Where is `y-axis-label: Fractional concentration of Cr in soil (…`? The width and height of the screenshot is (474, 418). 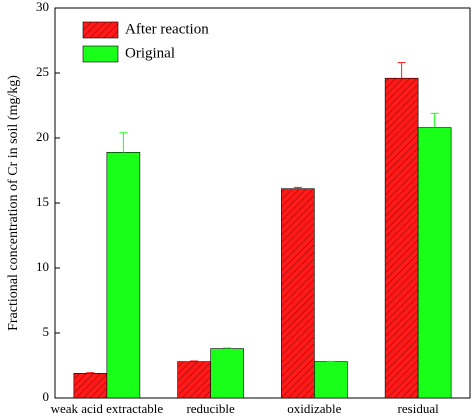 y-axis-label: Fractional concentration of Cr in soil (… is located at coordinates (13, 203).